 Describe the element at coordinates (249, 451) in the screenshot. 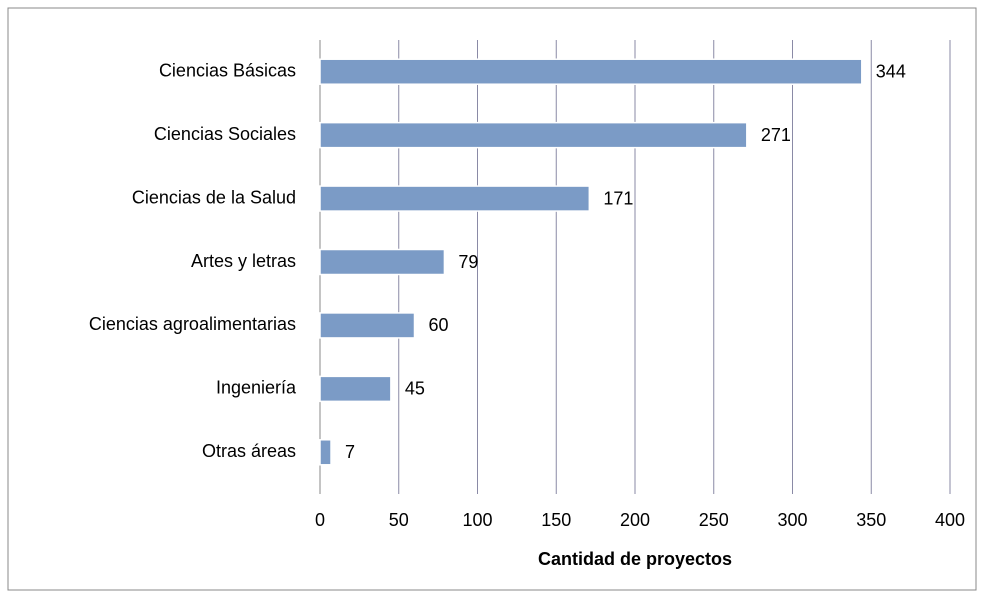

I see `y-tick-label: Otras áreas` at that location.